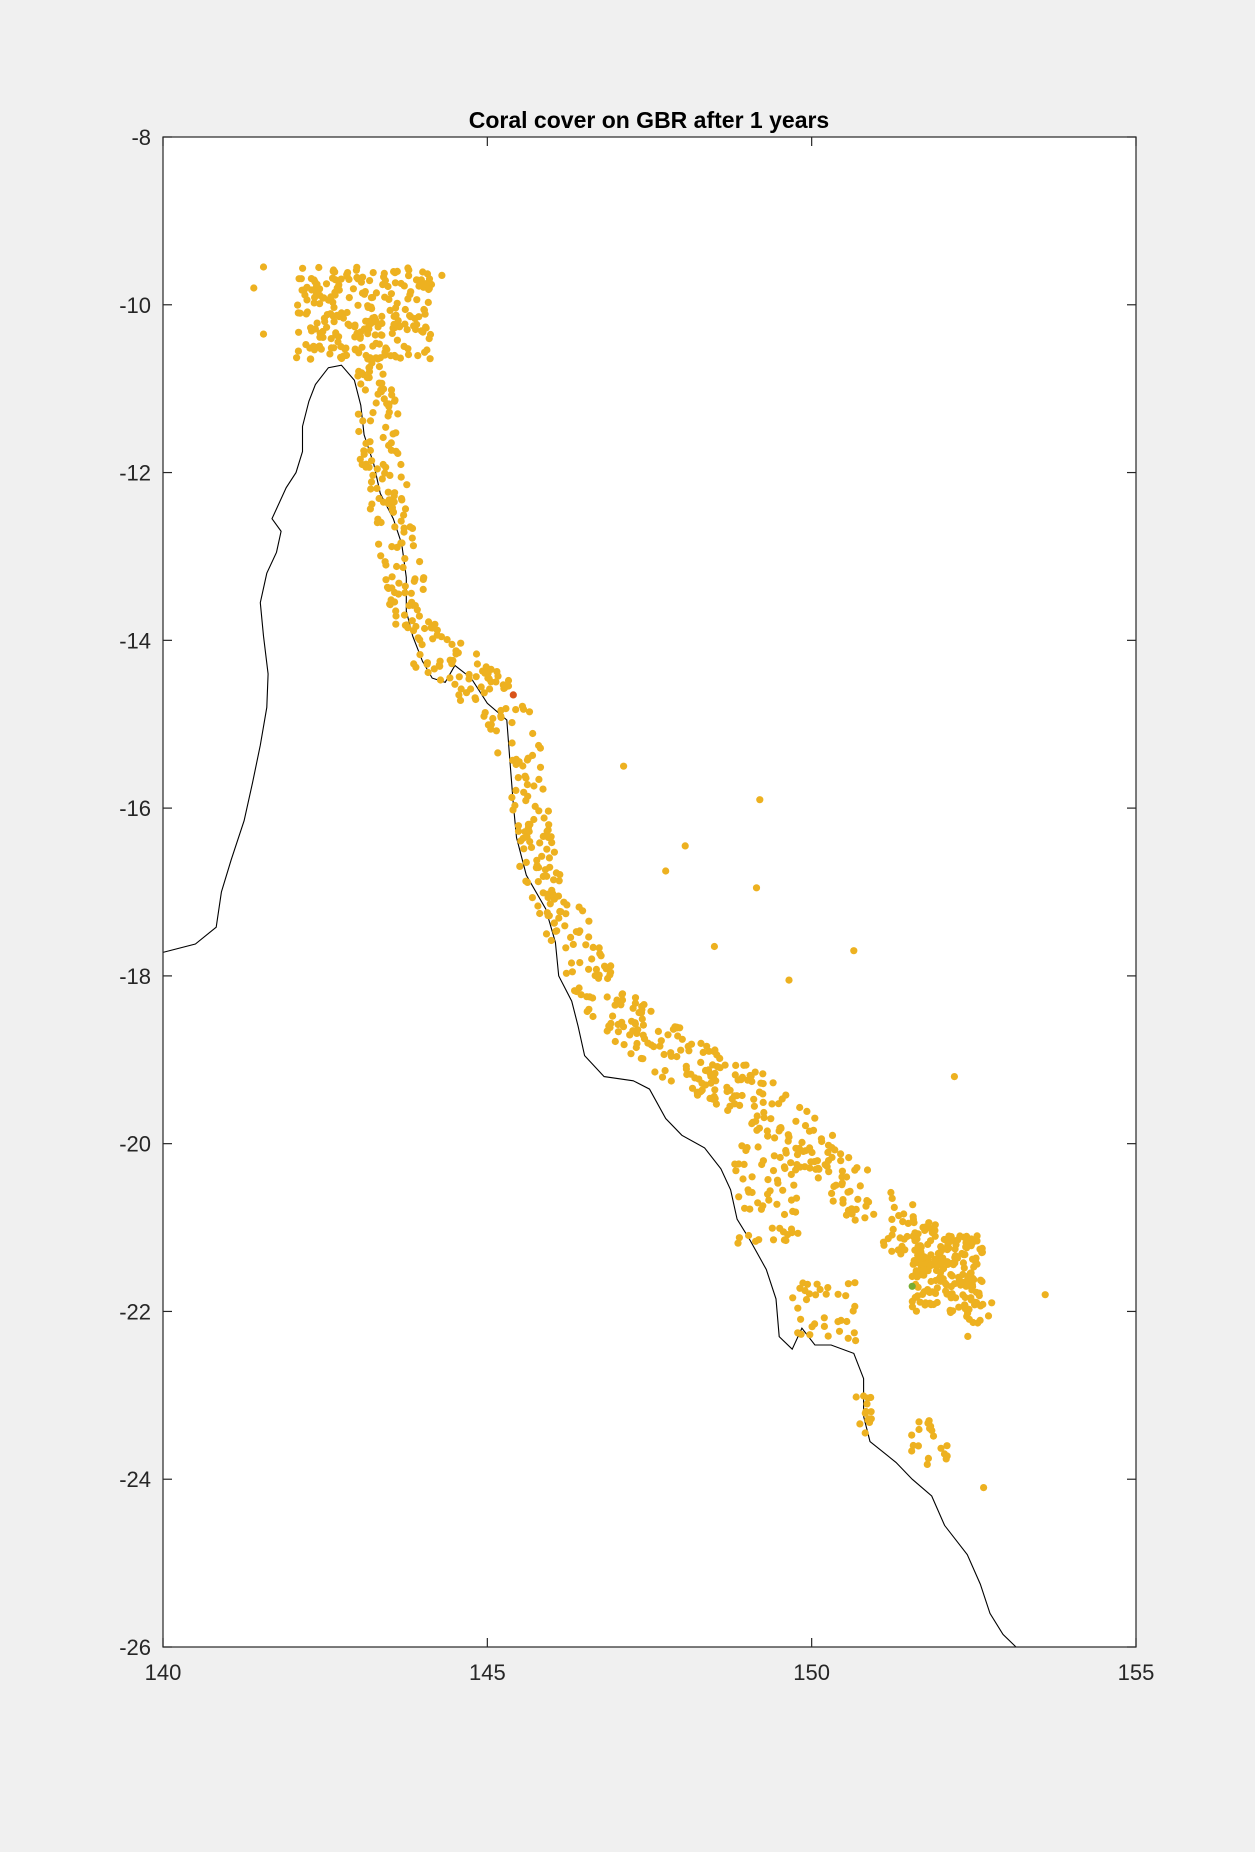 The width and height of the screenshot is (1255, 1852). I want to click on y-tick-label: -10, so click(135, 305).